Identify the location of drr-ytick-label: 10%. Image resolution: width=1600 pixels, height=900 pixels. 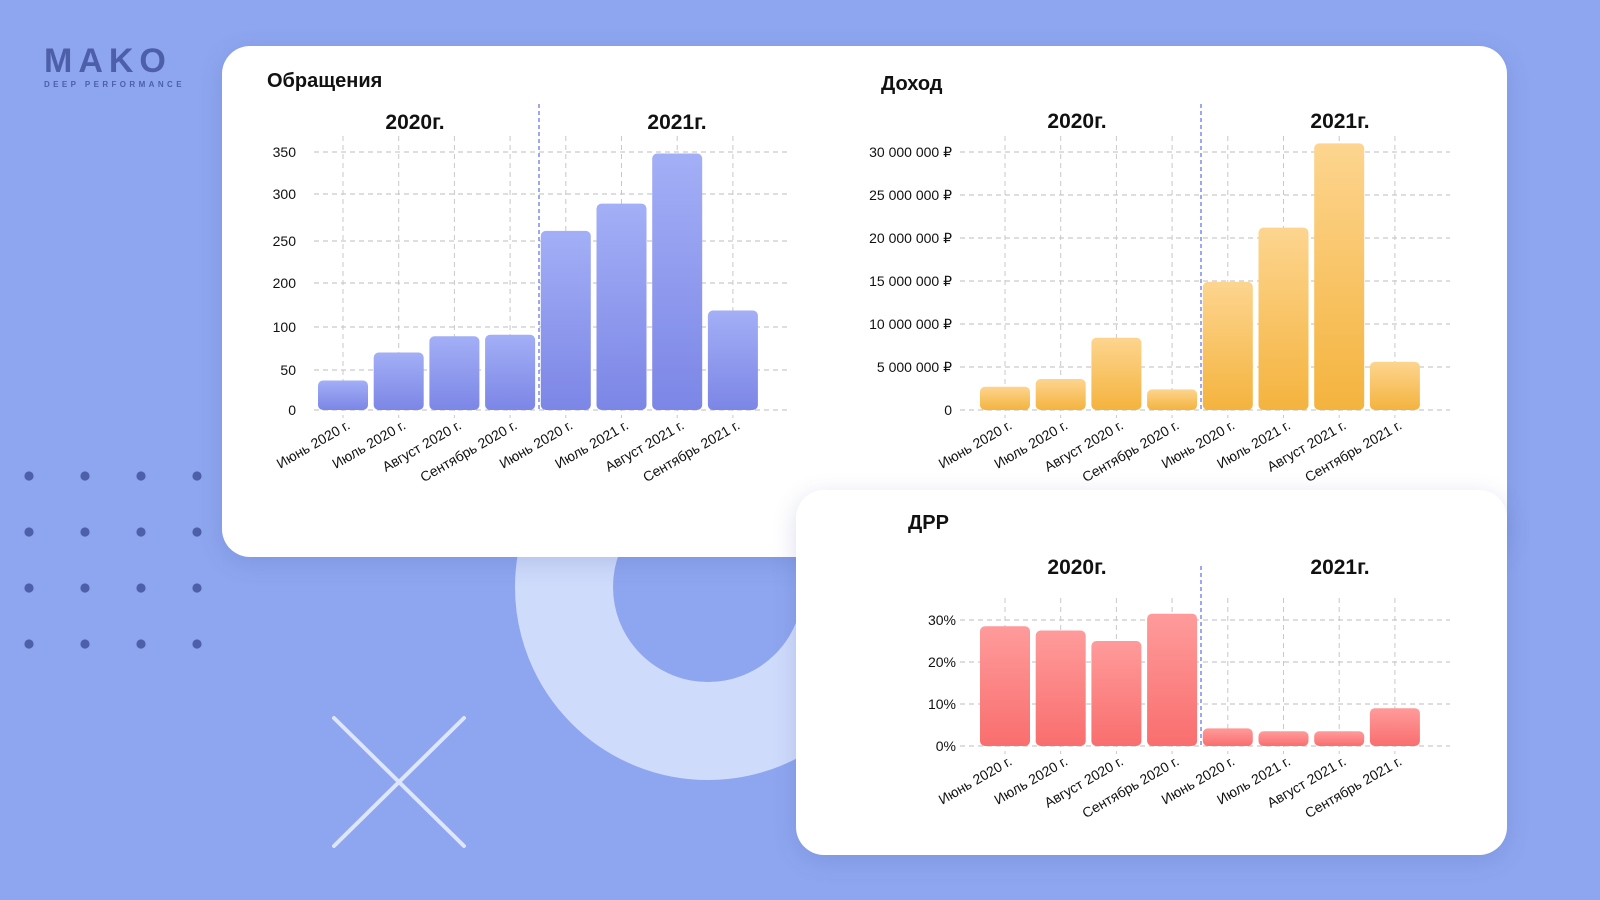
(942, 704).